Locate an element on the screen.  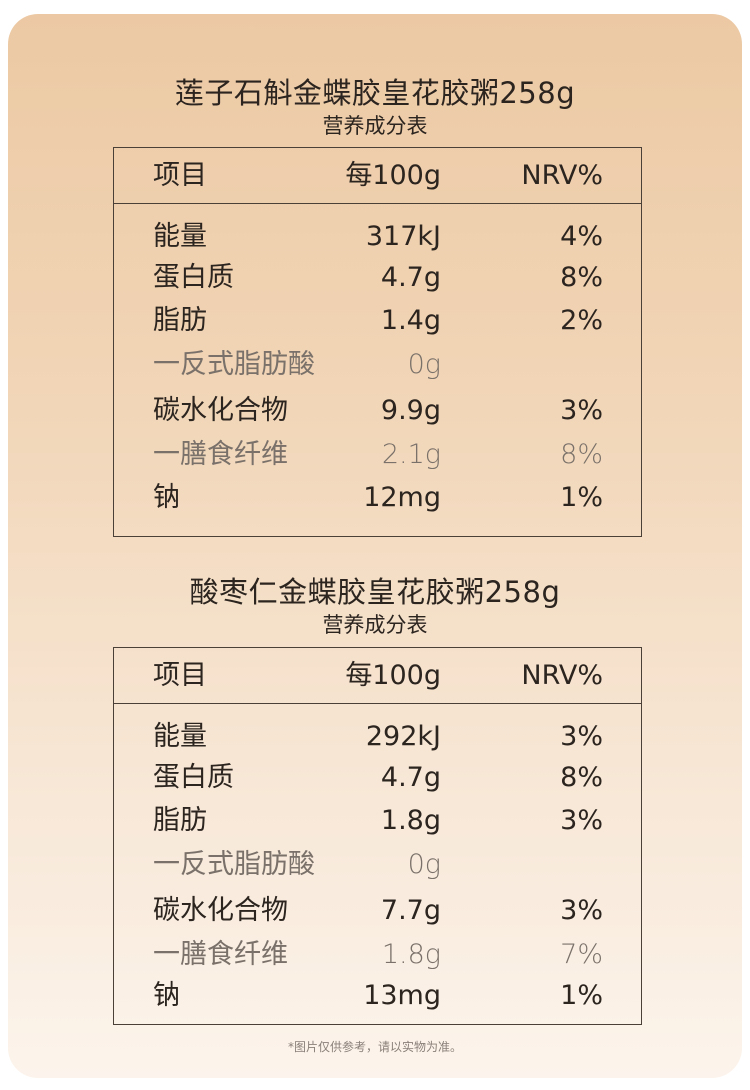
nutrition-subtitle-1: 营养成分表 is located at coordinates (375, 126).